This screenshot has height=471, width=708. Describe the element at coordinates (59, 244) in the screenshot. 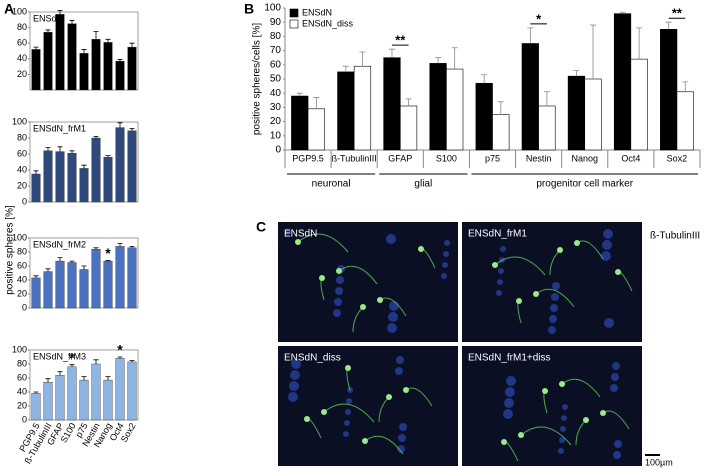

I see `chart-title: ENSdN_frM2` at that location.